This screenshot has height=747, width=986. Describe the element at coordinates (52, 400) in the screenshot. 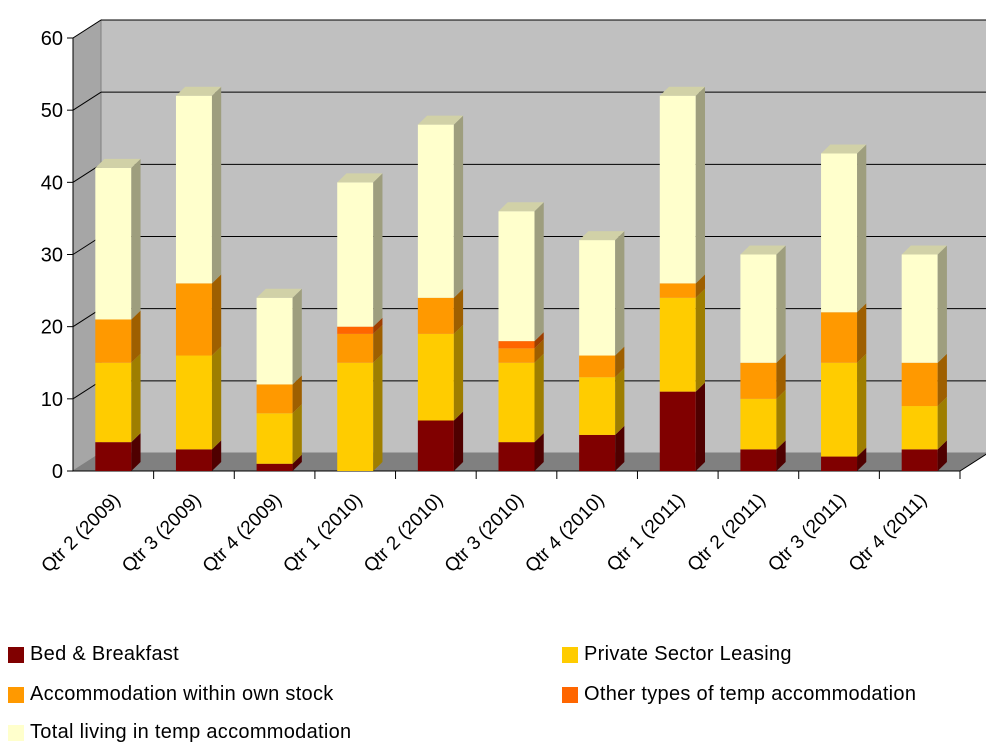

I see `y-tick-label: 10` at that location.